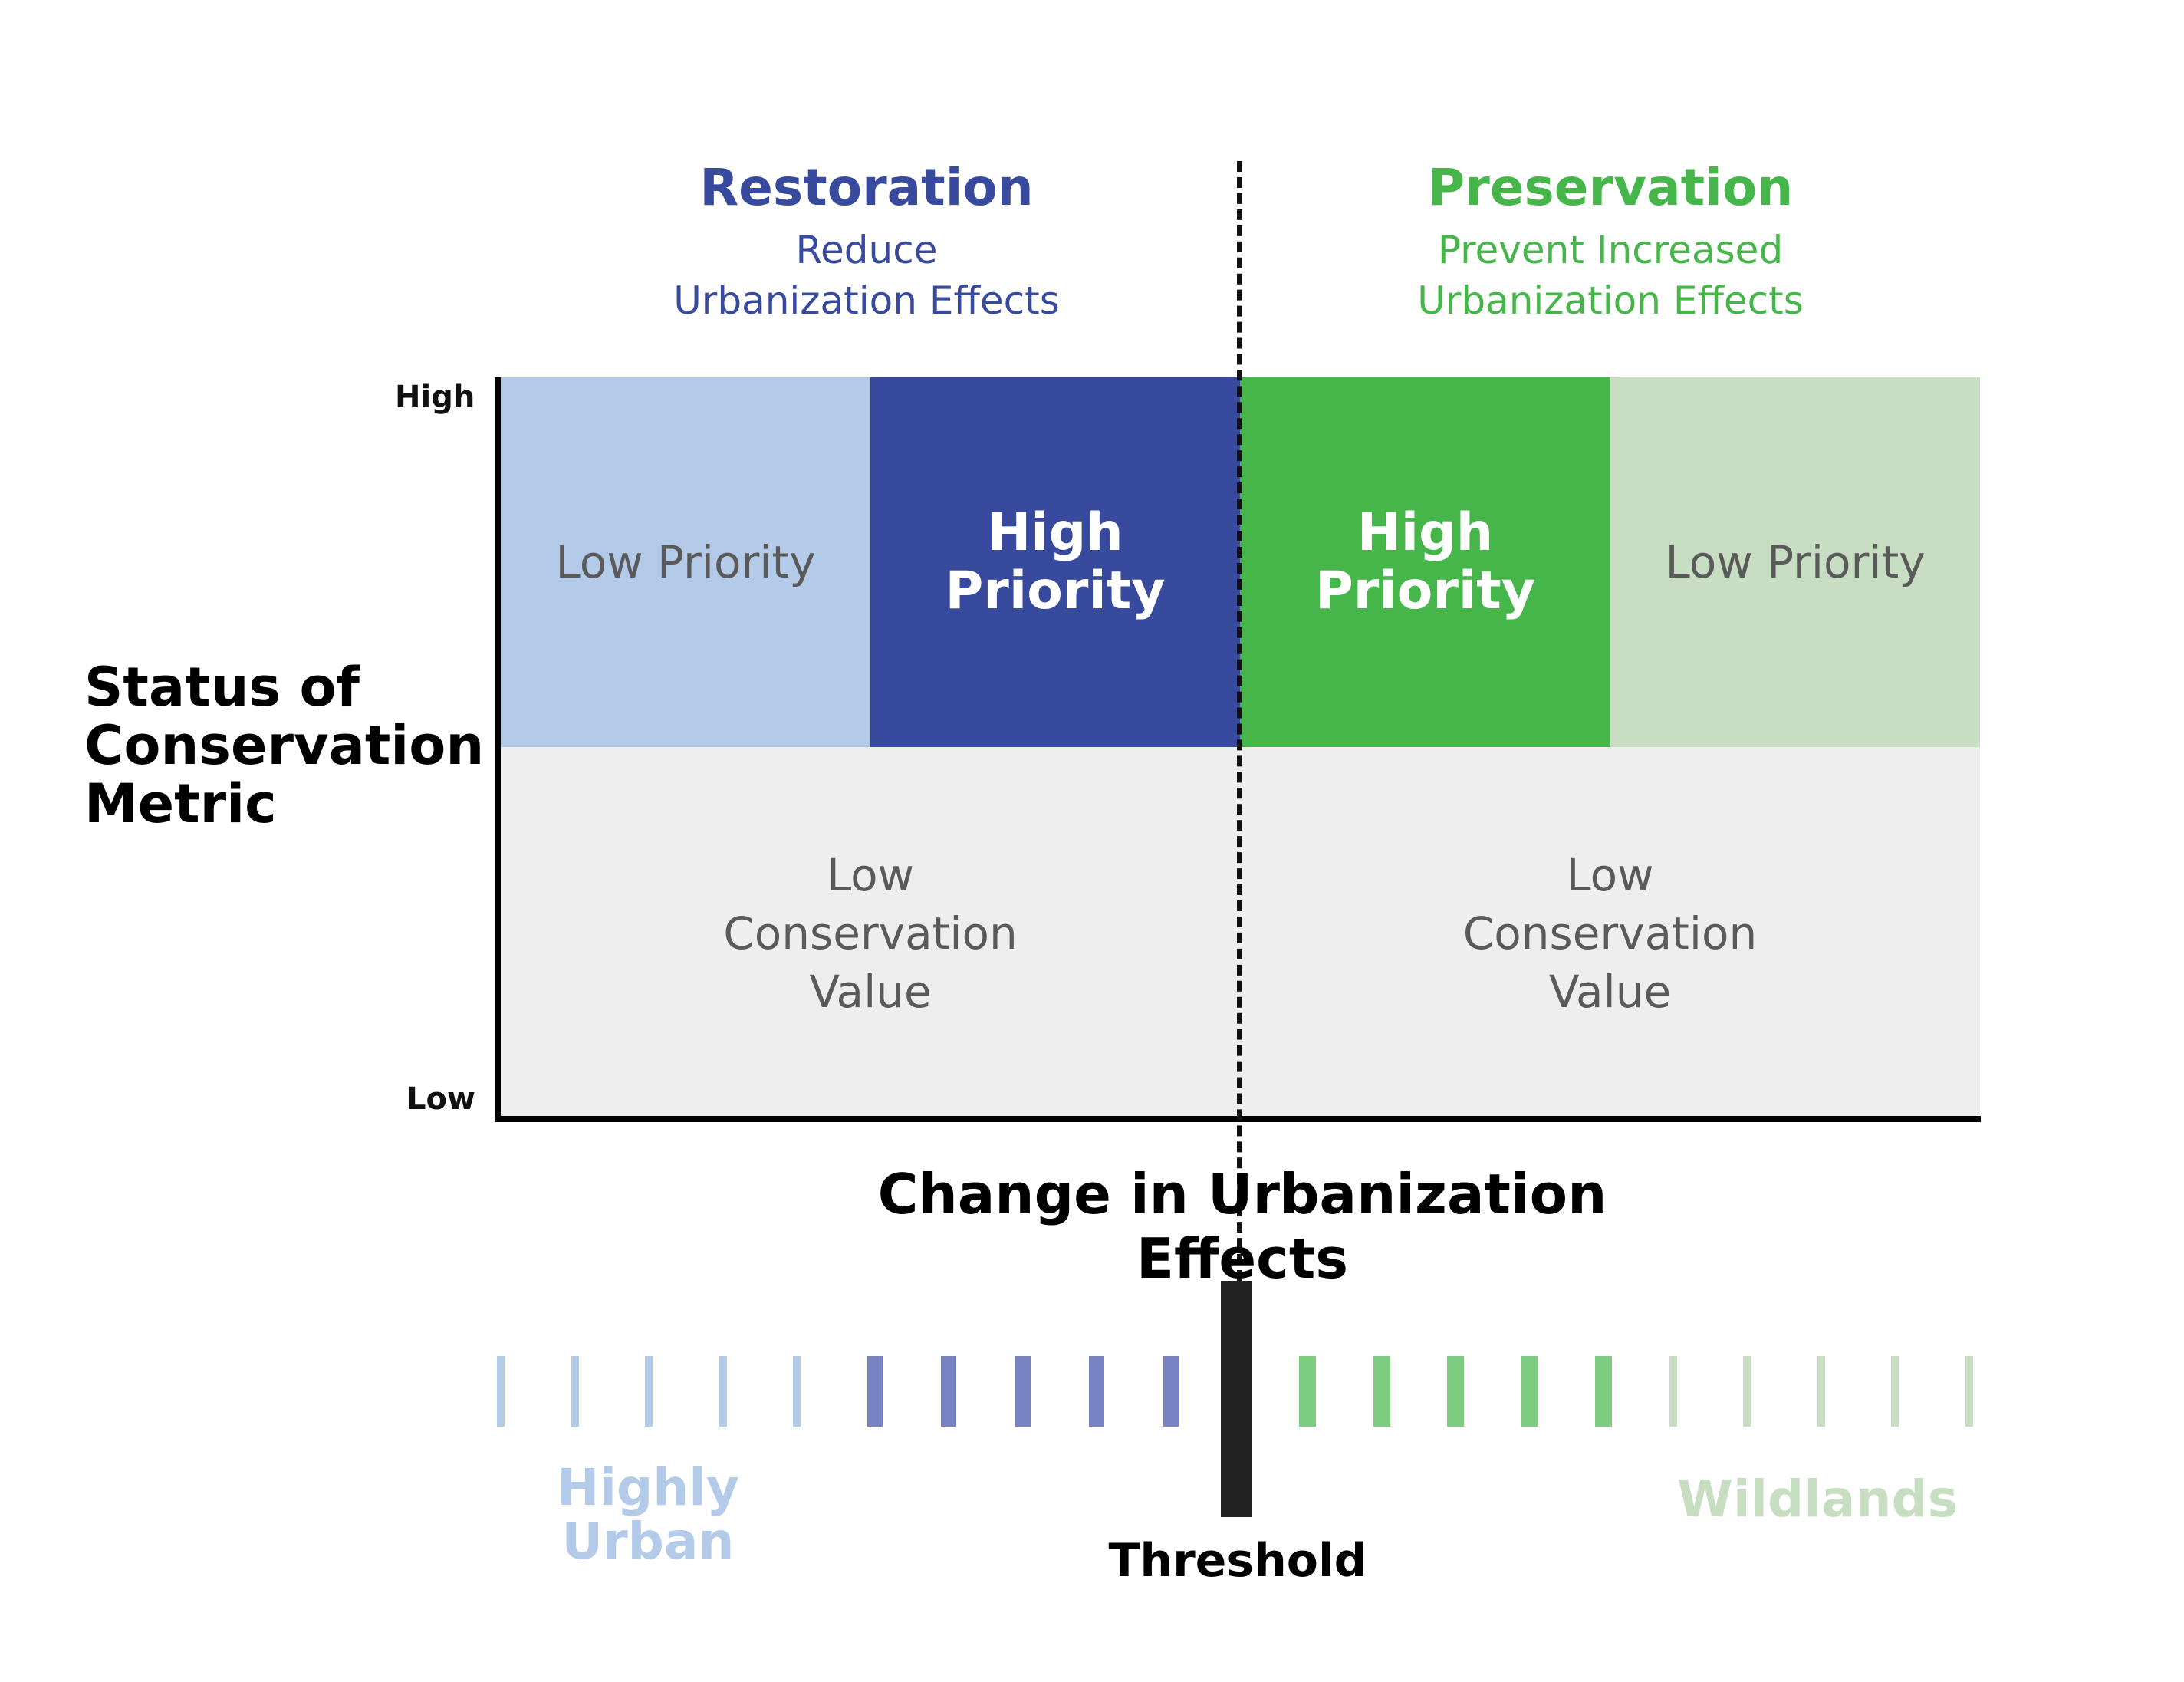 This screenshot has width=2184, height=1682. I want to click on y-axis-label-line2: Conservation, so click(284, 745).